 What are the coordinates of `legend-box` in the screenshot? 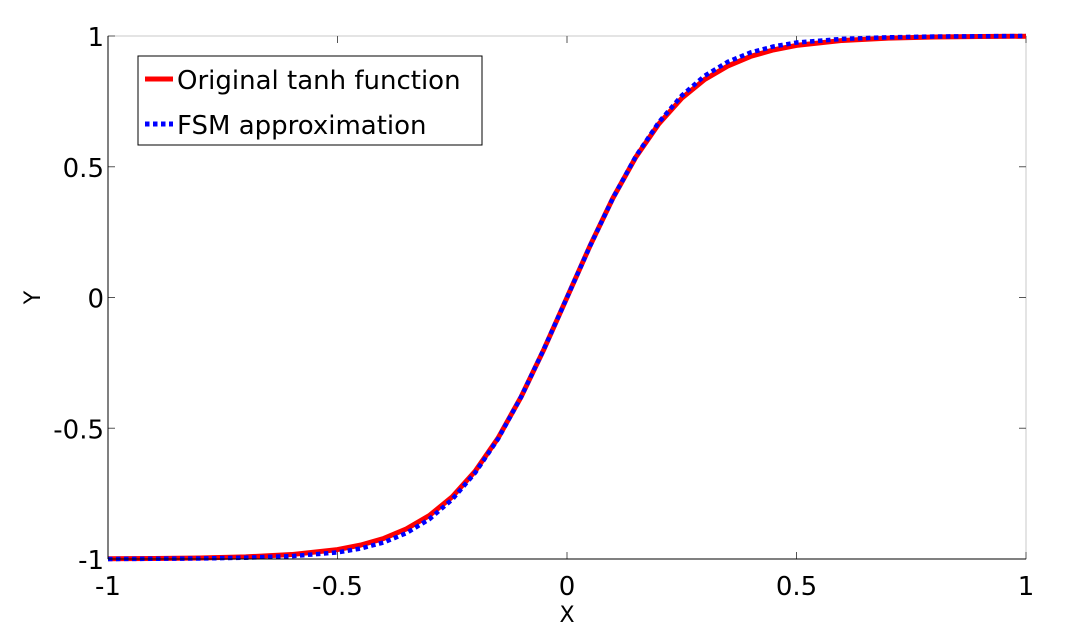 It's located at (310, 100).